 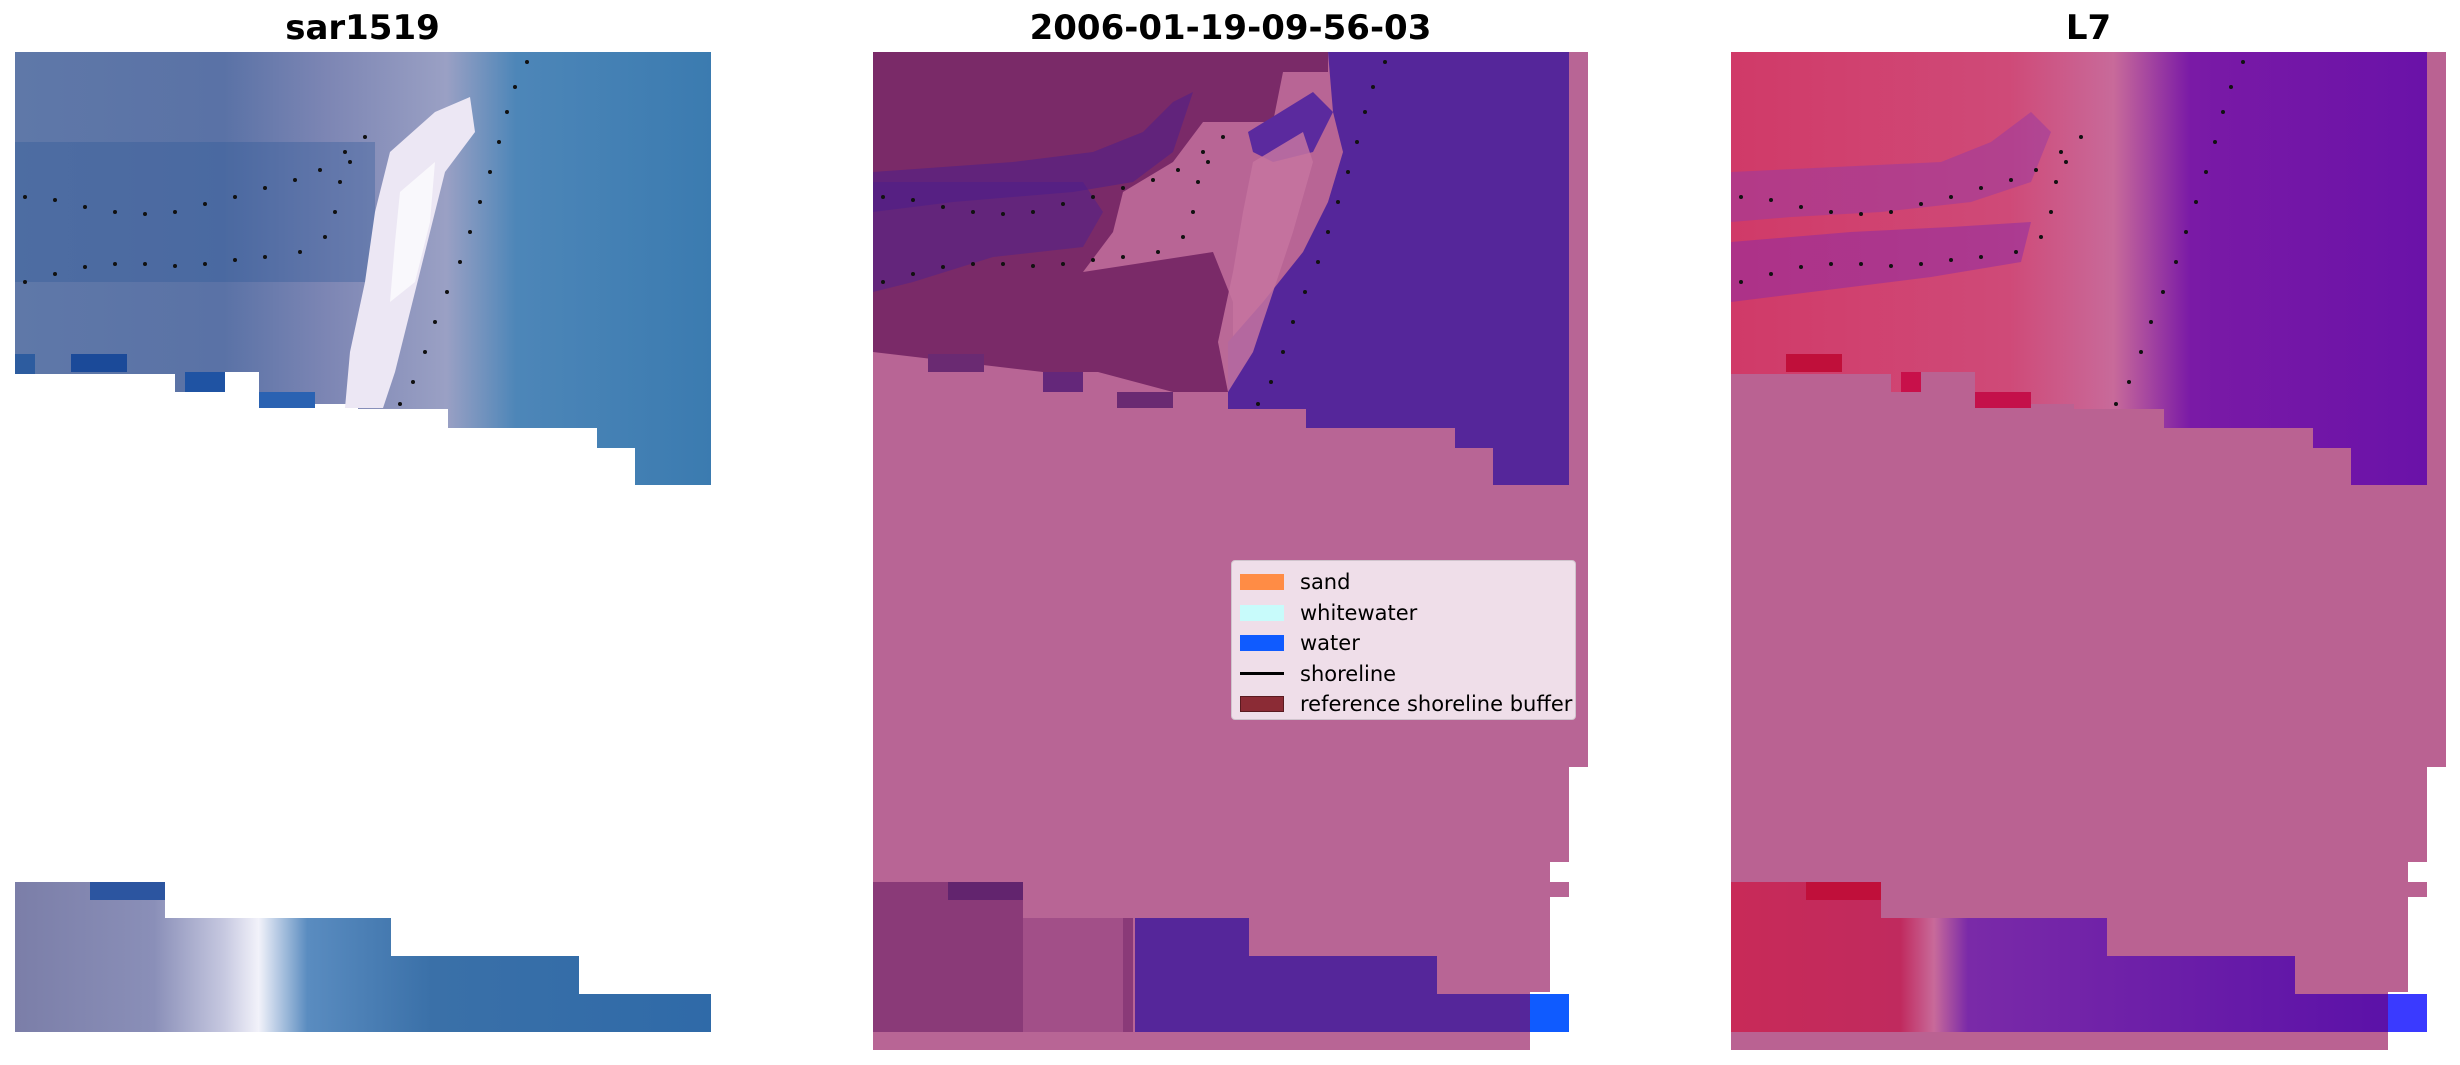 What do you see at coordinates (1325, 582) in the screenshot?
I see `legend-label-sand: sand` at bounding box center [1325, 582].